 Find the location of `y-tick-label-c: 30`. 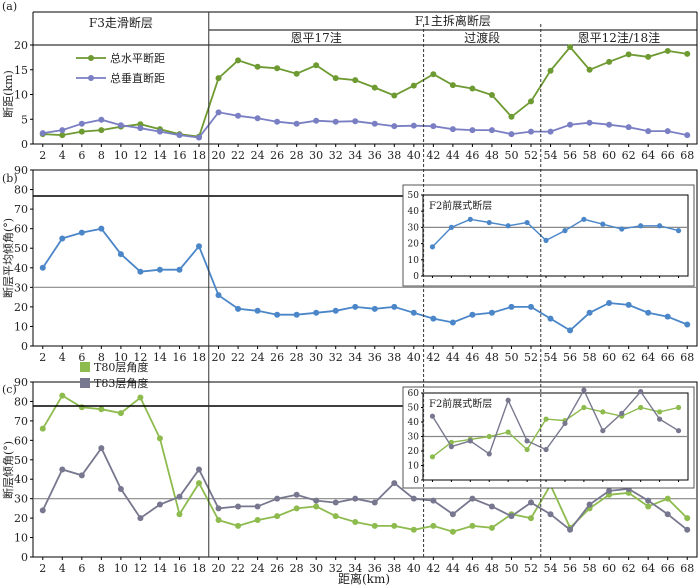

y-tick-label-c: 30 is located at coordinates (21, 499).